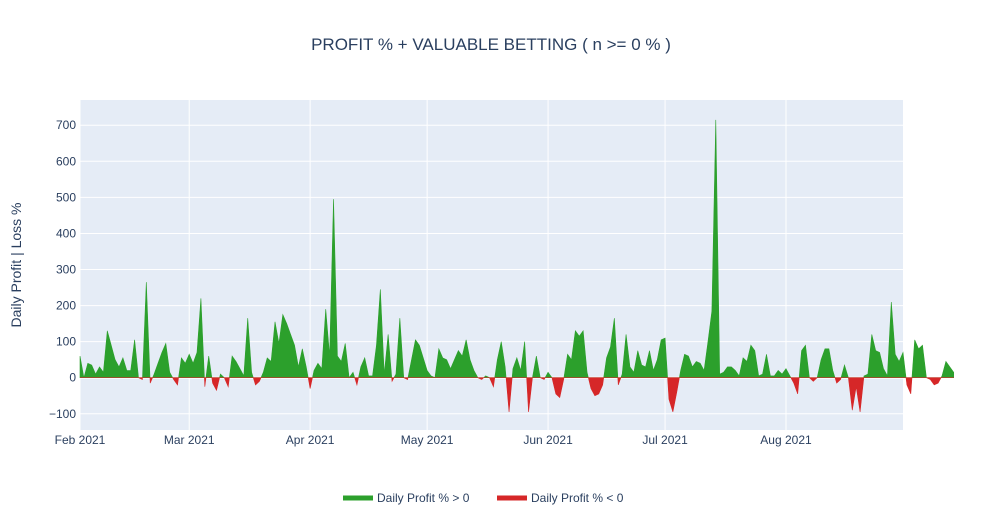 This screenshot has width=983, height=525. What do you see at coordinates (66, 342) in the screenshot?
I see `y-tick-label: 100` at bounding box center [66, 342].